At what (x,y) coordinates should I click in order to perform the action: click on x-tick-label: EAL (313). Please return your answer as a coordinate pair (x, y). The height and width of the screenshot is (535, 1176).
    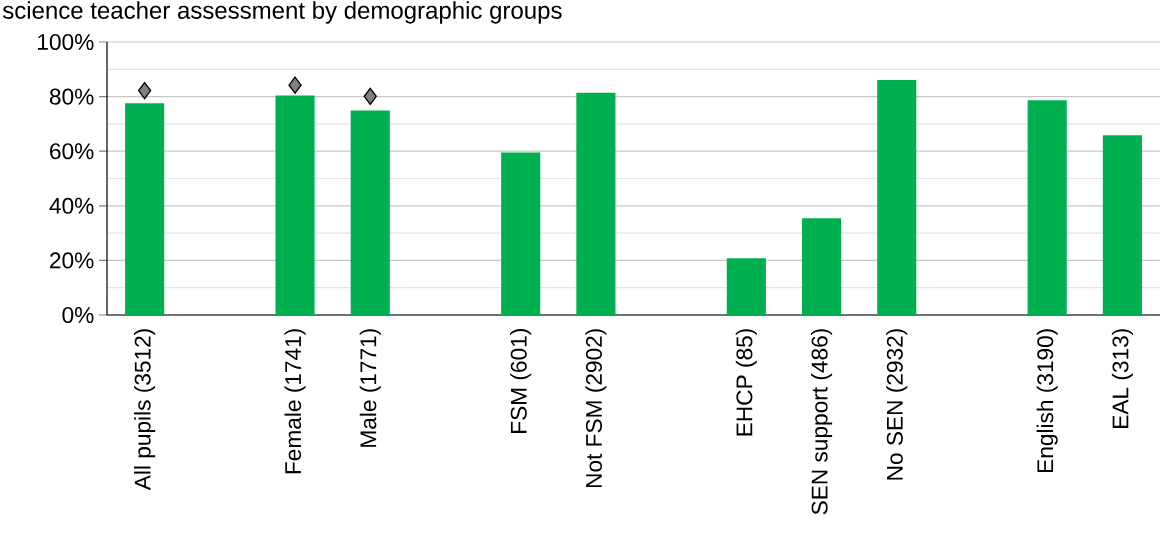
    Looking at the image, I should click on (1122, 378).